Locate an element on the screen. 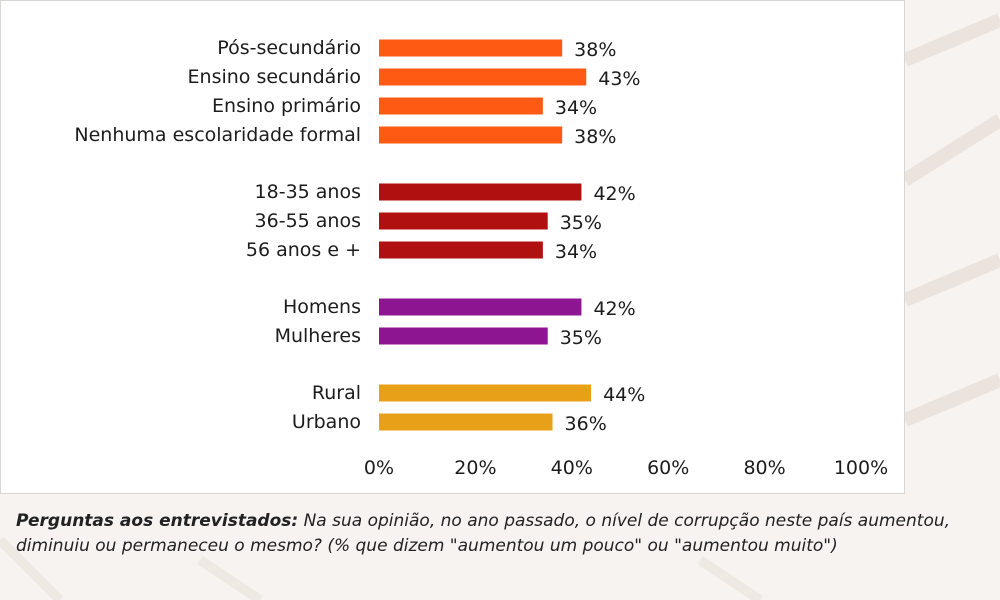 The width and height of the screenshot is (1000, 600). x-tick-label-100: 100% is located at coordinates (861, 468).